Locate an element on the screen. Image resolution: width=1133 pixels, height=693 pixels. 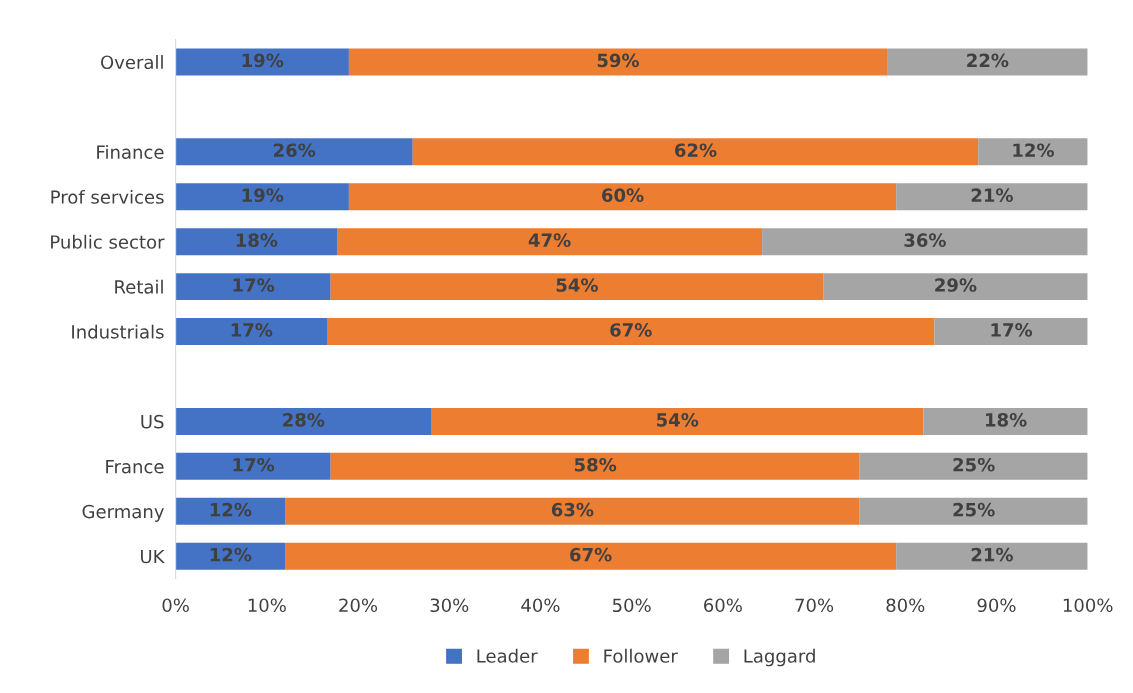
legend-label: Laggard is located at coordinates (779, 657).